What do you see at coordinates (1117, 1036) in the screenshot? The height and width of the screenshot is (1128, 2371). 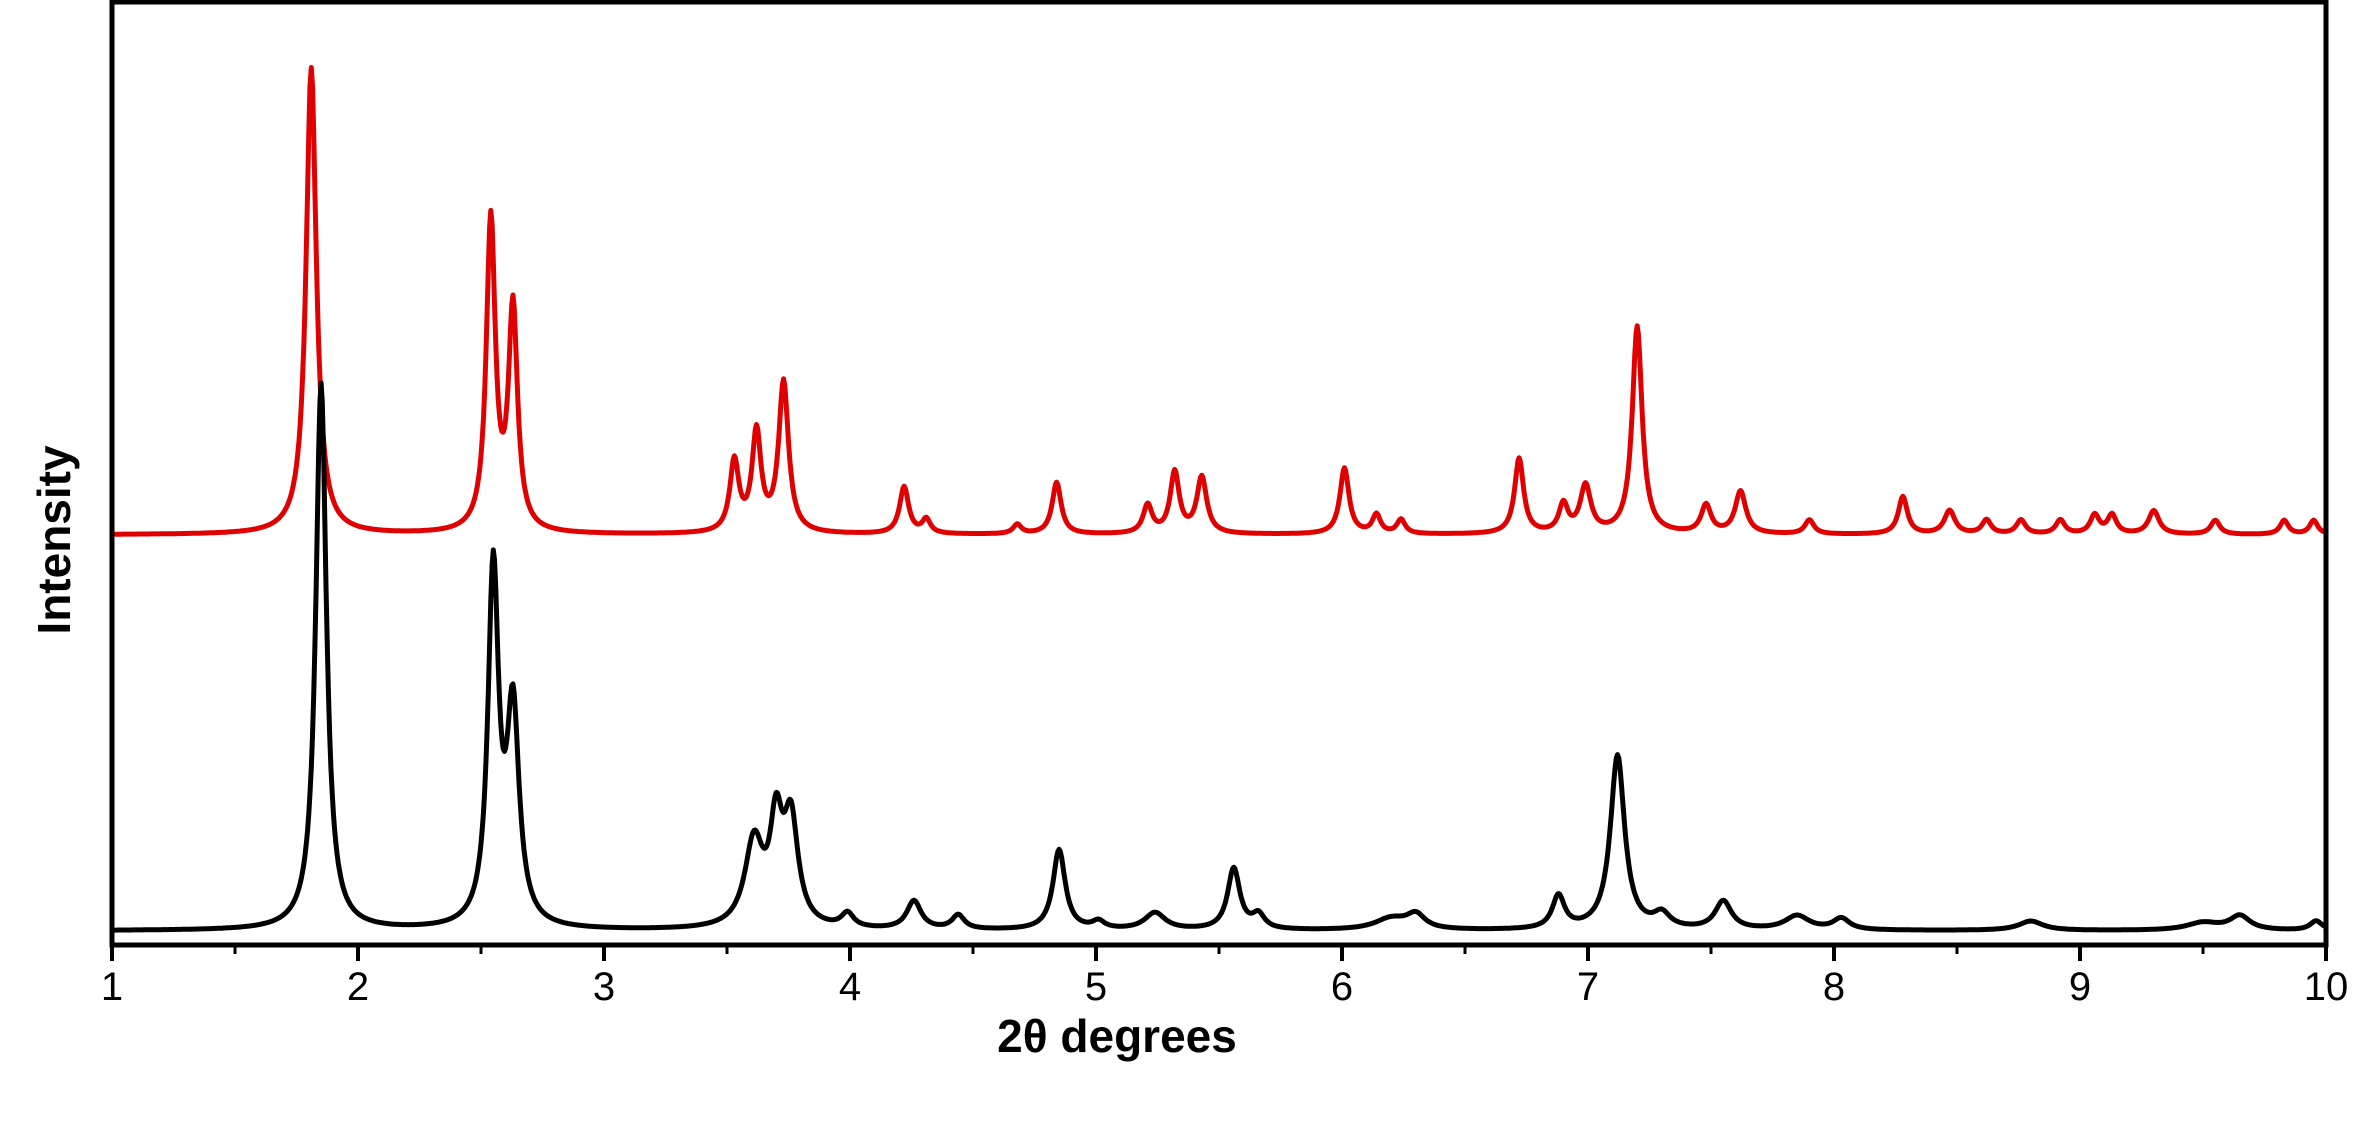 I see `x-axis-title: 2θ degrees` at bounding box center [1117, 1036].